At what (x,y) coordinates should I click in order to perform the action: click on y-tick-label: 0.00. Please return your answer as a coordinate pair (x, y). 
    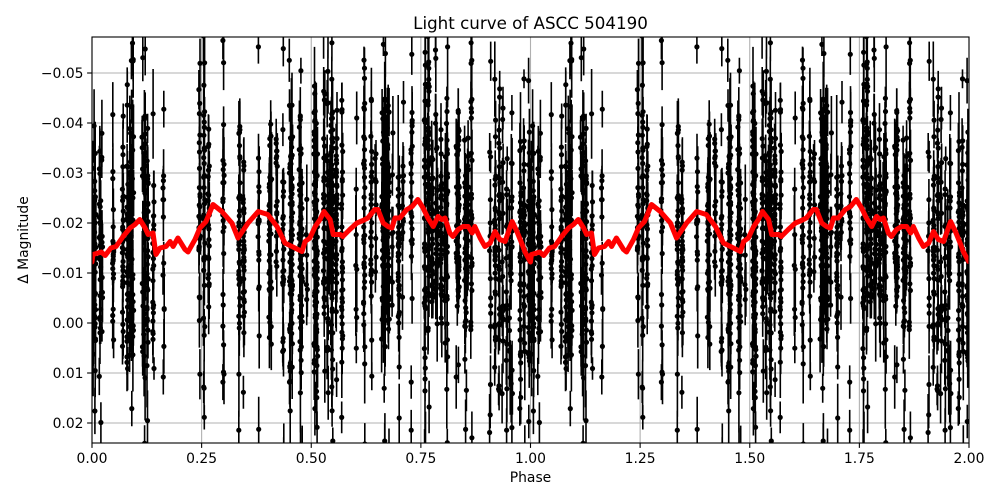
    Looking at the image, I should click on (68, 324).